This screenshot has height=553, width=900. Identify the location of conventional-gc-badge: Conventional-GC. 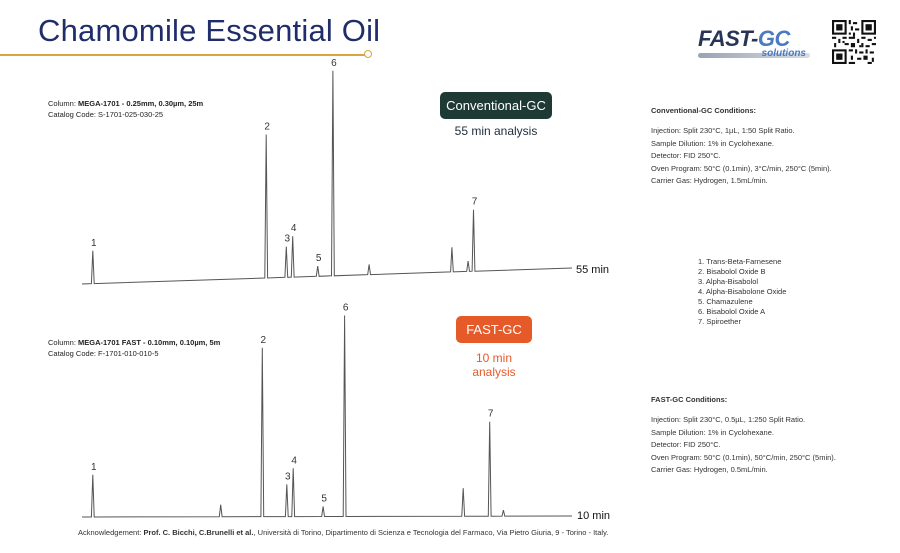
(496, 105).